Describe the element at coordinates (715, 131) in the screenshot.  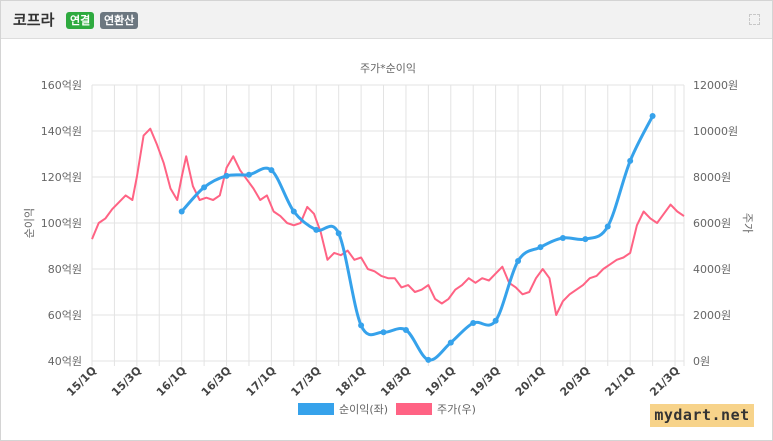
I see `y-right-tick-label: 10000원` at that location.